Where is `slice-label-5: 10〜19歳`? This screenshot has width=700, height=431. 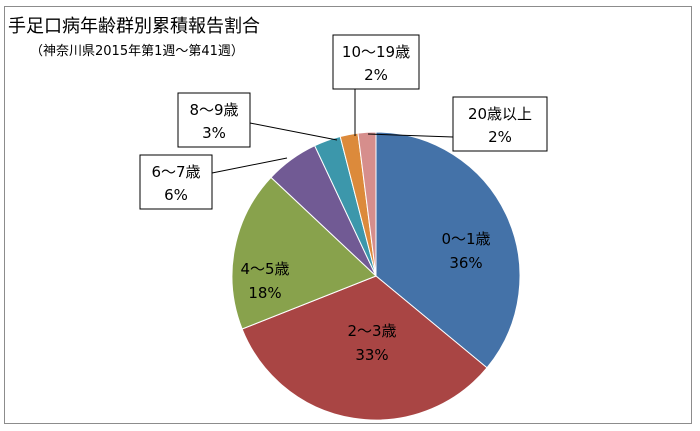
slice-label-5: 10〜19歳 is located at coordinates (376, 52).